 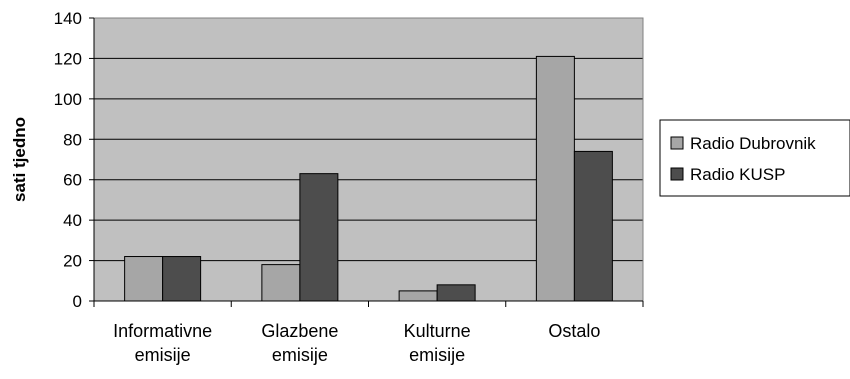 I want to click on legend-label: Radio KUSP, so click(x=737, y=174).